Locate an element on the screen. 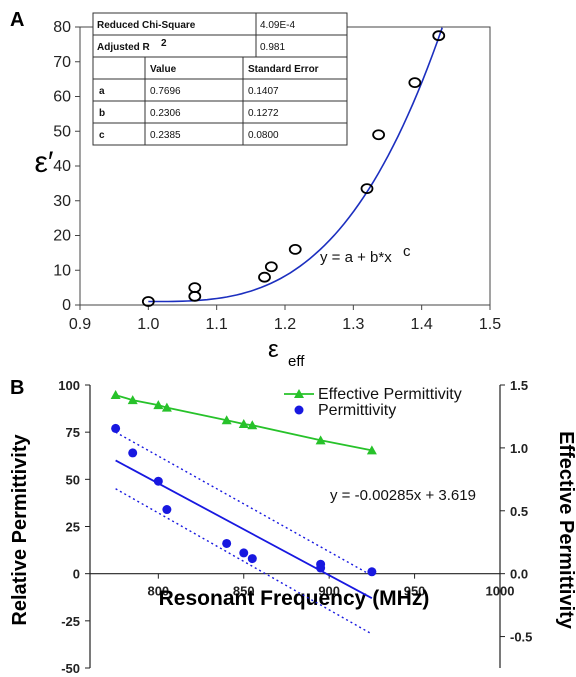  y-tick-label: -25 is located at coordinates (70, 621).